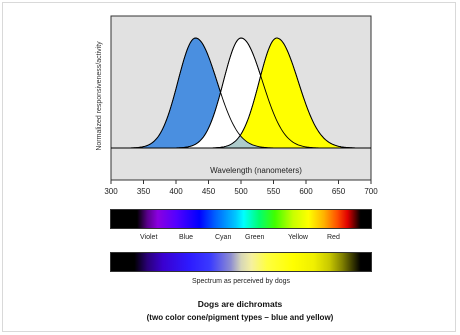 Image resolution: width=460 pixels, height=335 pixels. What do you see at coordinates (241, 219) in the screenshot?
I see `human-spectrum-bar` at bounding box center [241, 219].